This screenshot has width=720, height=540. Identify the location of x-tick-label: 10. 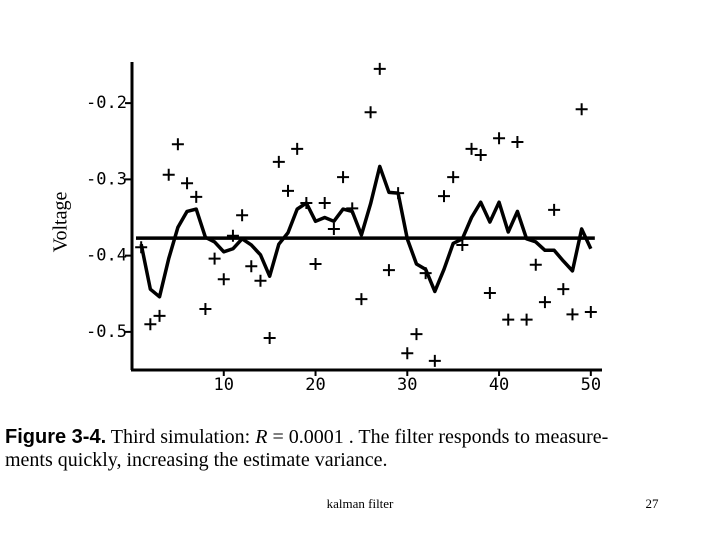
(224, 385).